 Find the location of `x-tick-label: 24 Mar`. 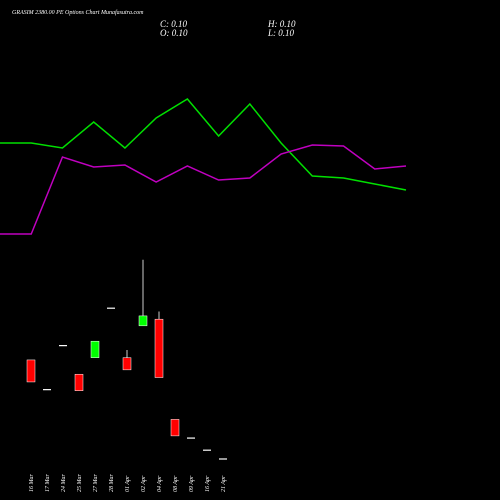

x-tick-label: 24 Mar is located at coordinates (63, 483).